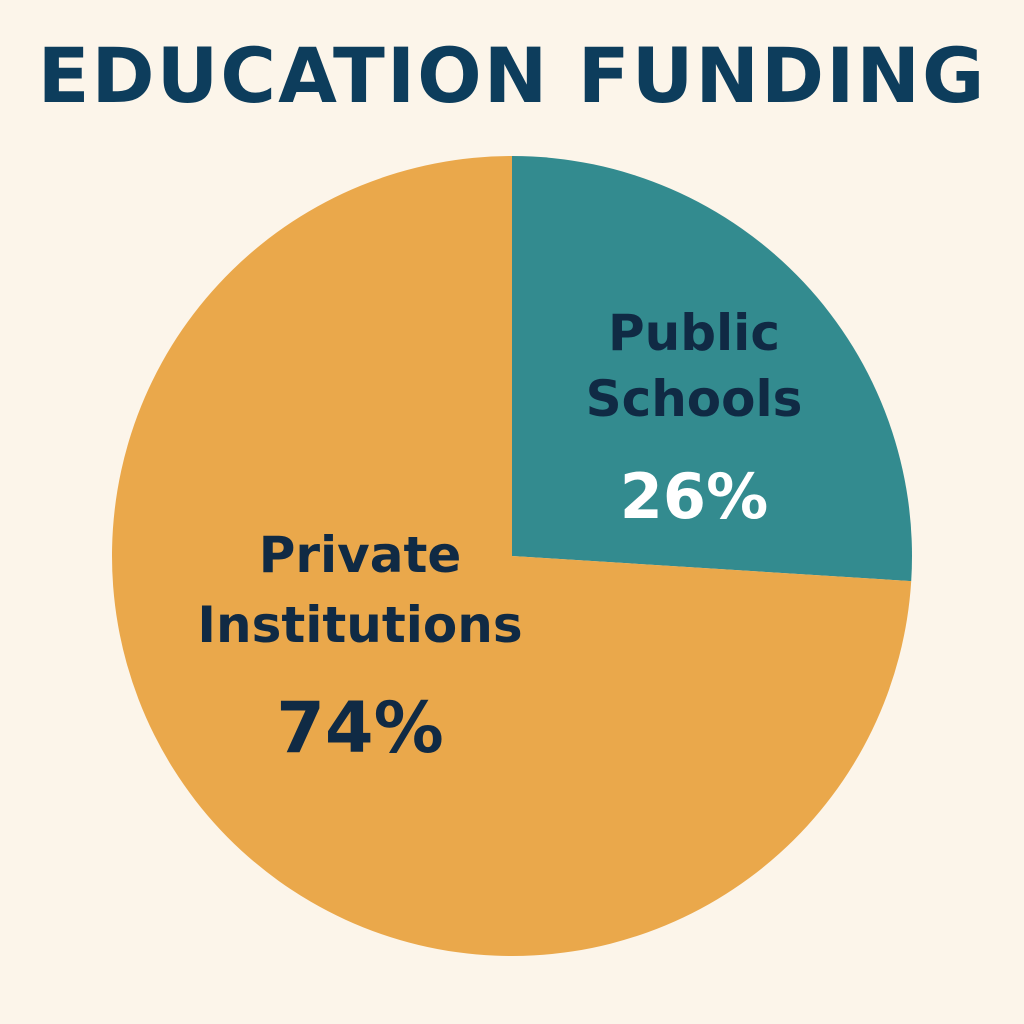 This screenshot has height=1024, width=1024. I want to click on chart-title: EDUCATION FUNDING, so click(512, 75).